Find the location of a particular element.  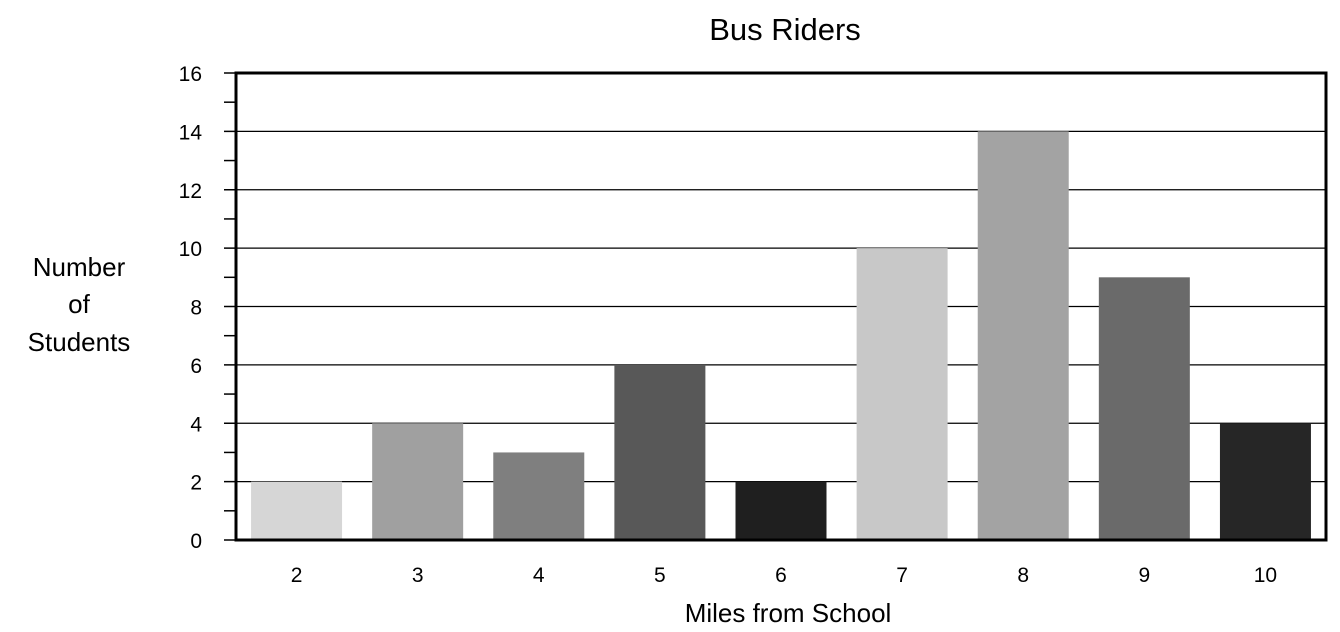

x-tick-label: 2 is located at coordinates (297, 575).